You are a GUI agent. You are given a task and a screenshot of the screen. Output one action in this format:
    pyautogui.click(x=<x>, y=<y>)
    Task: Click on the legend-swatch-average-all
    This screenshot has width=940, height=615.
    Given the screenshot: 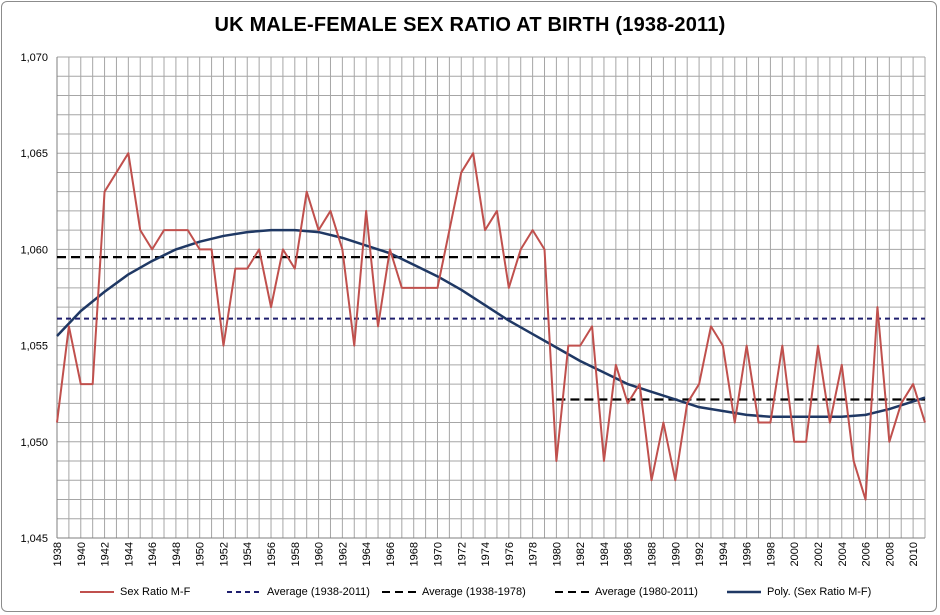 What is the action you would take?
    pyautogui.click(x=244, y=592)
    